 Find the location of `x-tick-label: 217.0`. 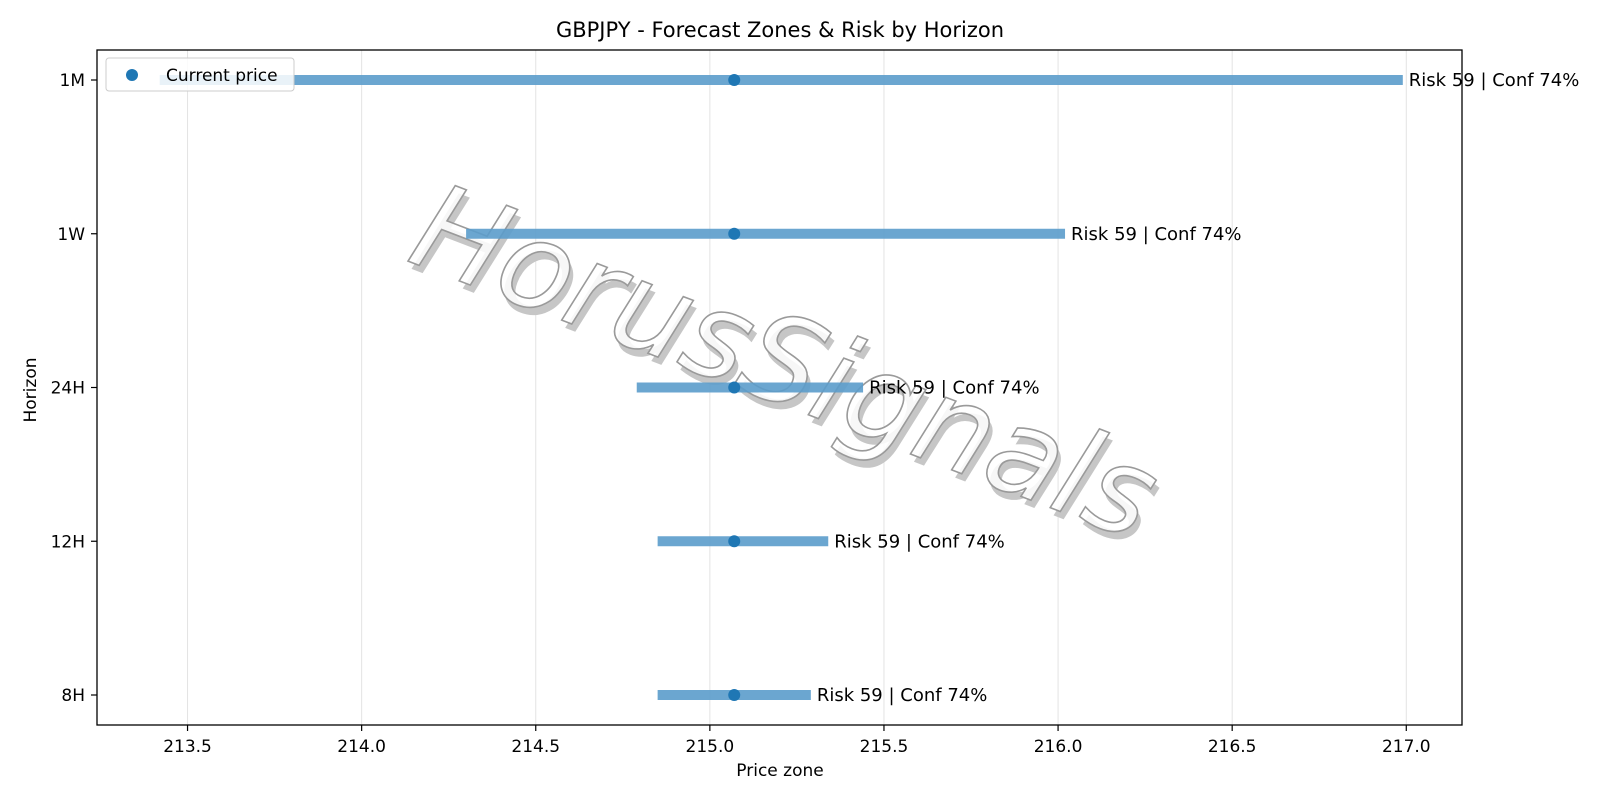

x-tick-label: 217.0 is located at coordinates (1406, 747).